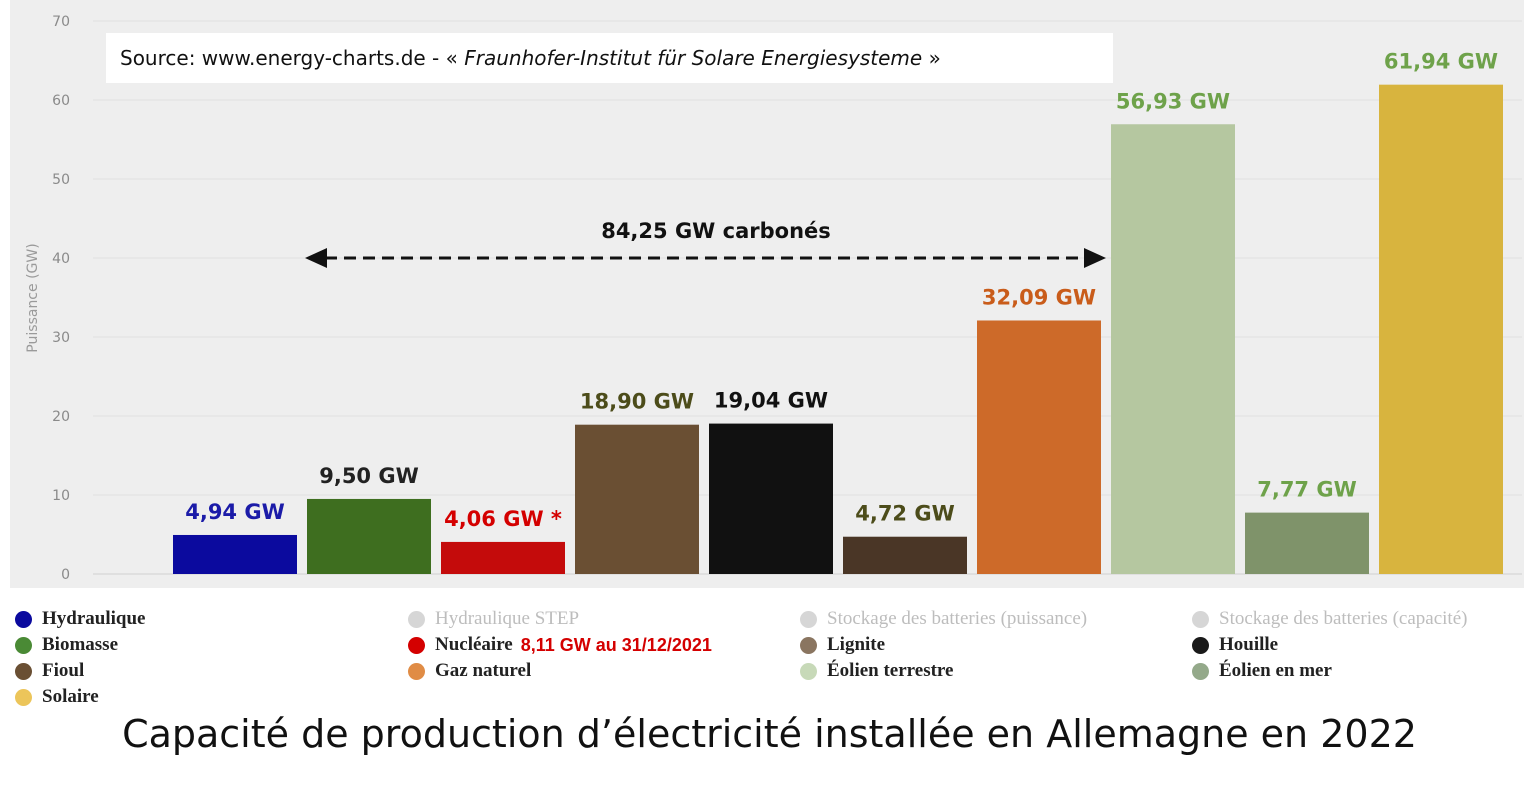 Image resolution: width=1539 pixels, height=795 pixels. What do you see at coordinates (61, 22) in the screenshot?
I see `y-tick-label: 70` at bounding box center [61, 22].